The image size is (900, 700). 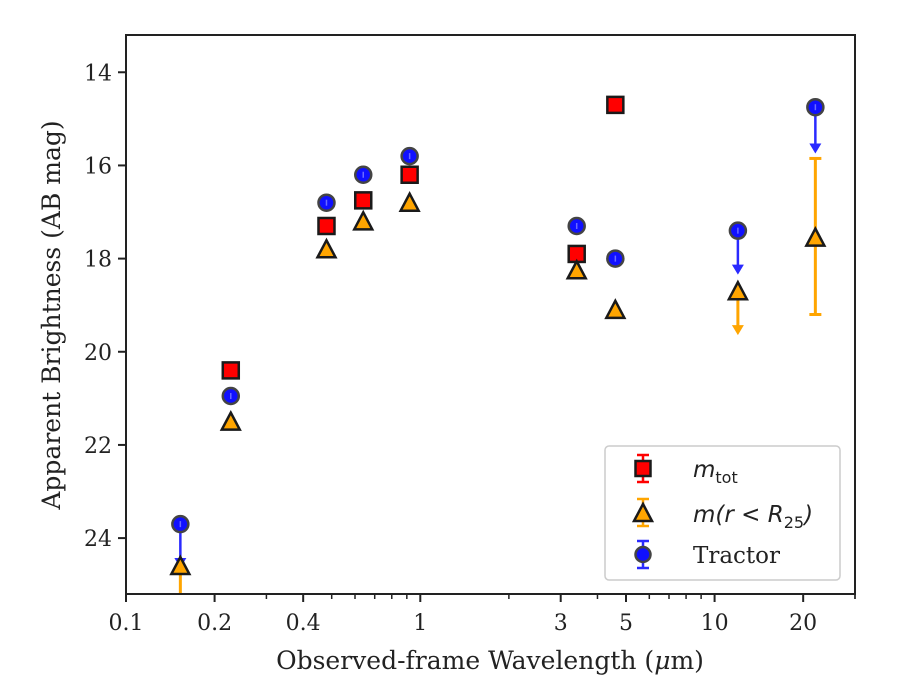 I want to click on y-tick-label: 24, so click(x=98, y=539).